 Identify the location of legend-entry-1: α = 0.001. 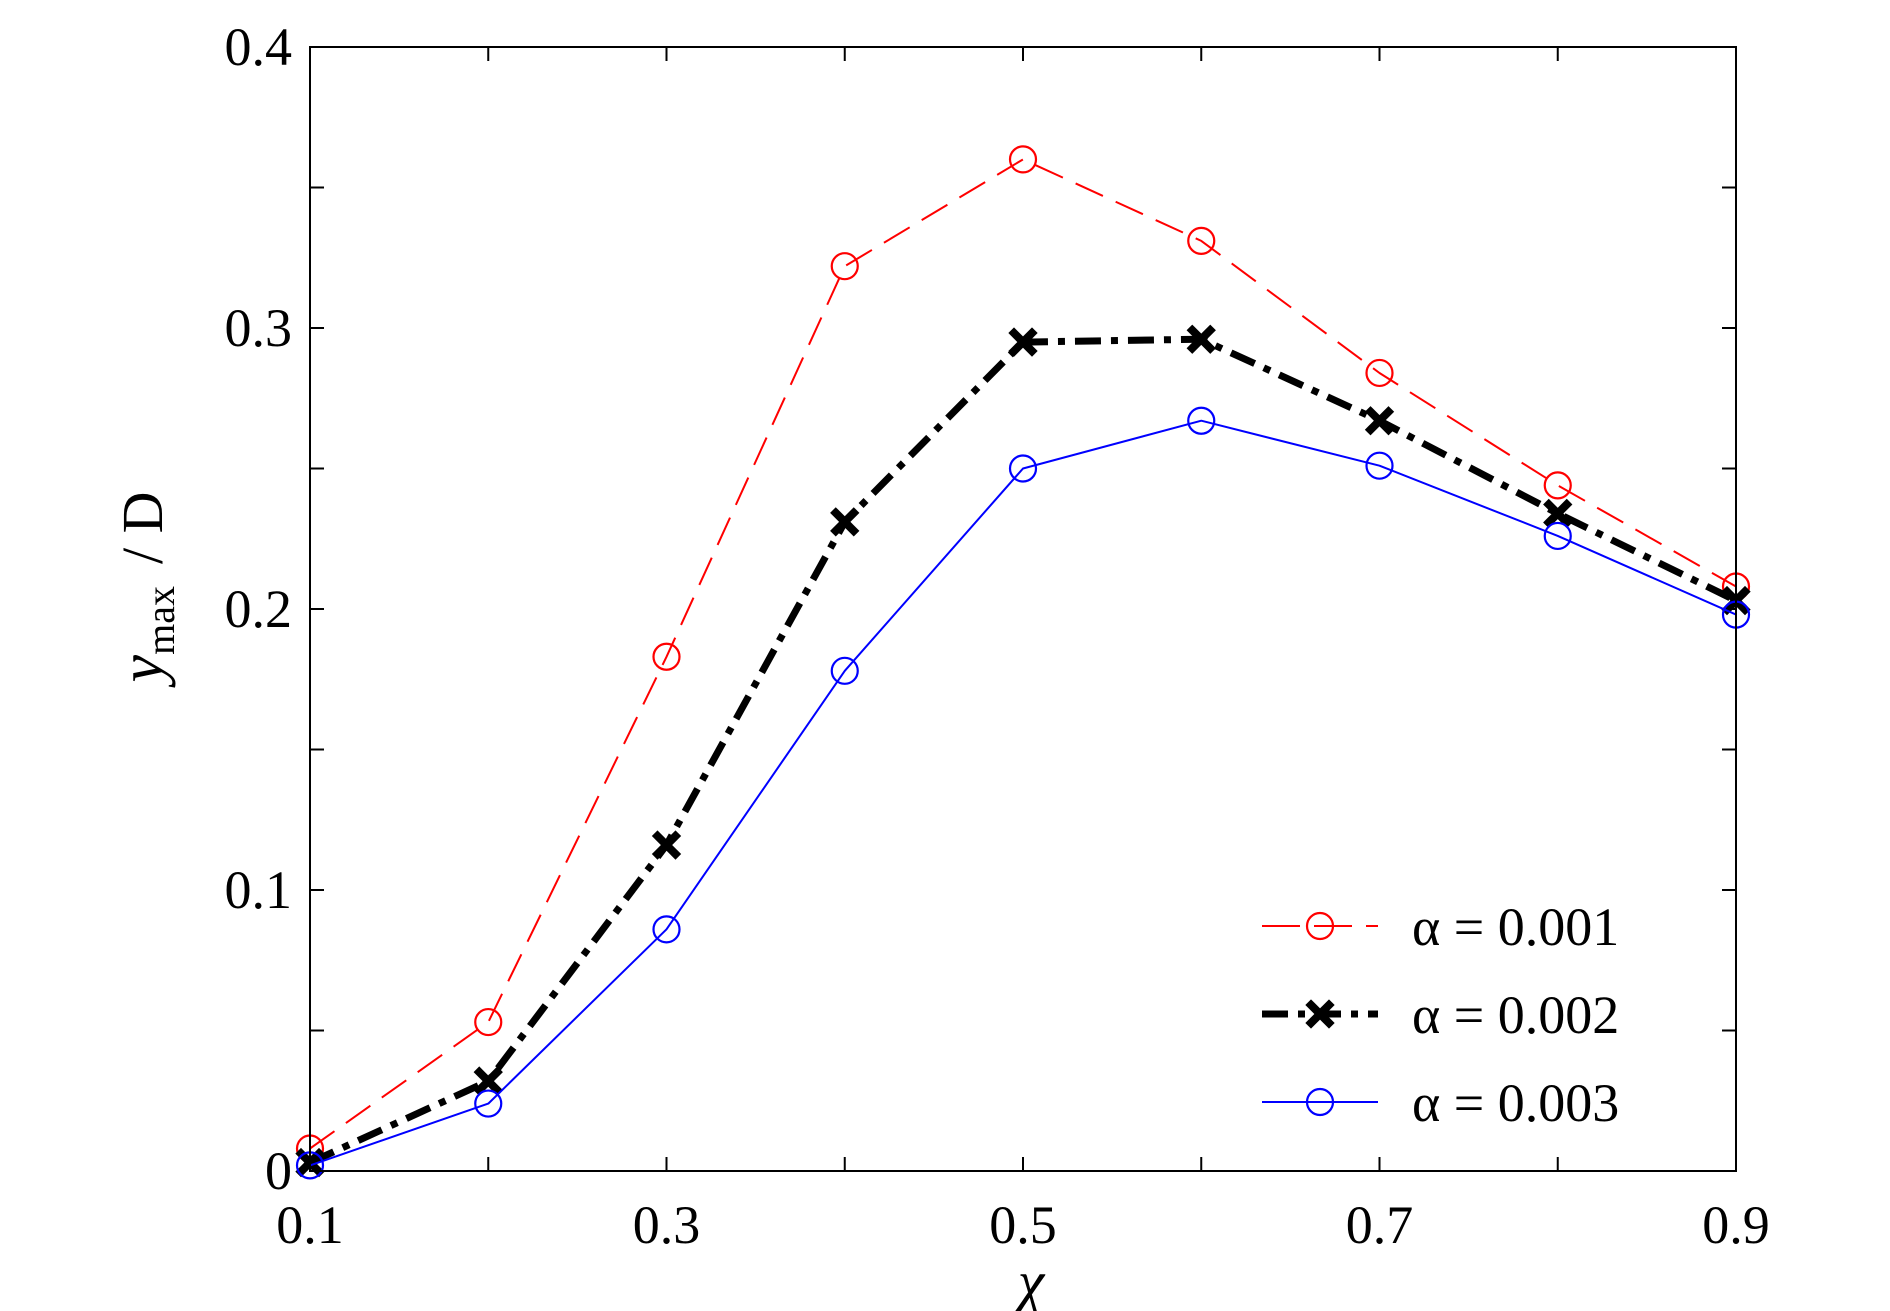
(1440, 927).